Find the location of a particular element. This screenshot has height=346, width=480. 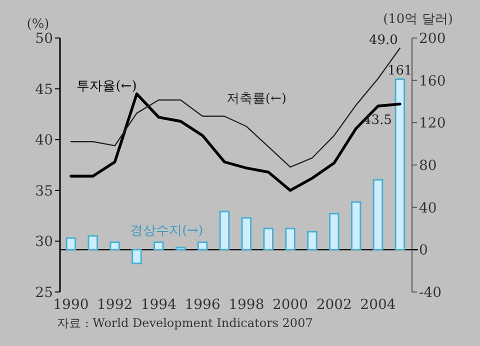

y2-axis-title: (10억 달러) is located at coordinates (418, 19).